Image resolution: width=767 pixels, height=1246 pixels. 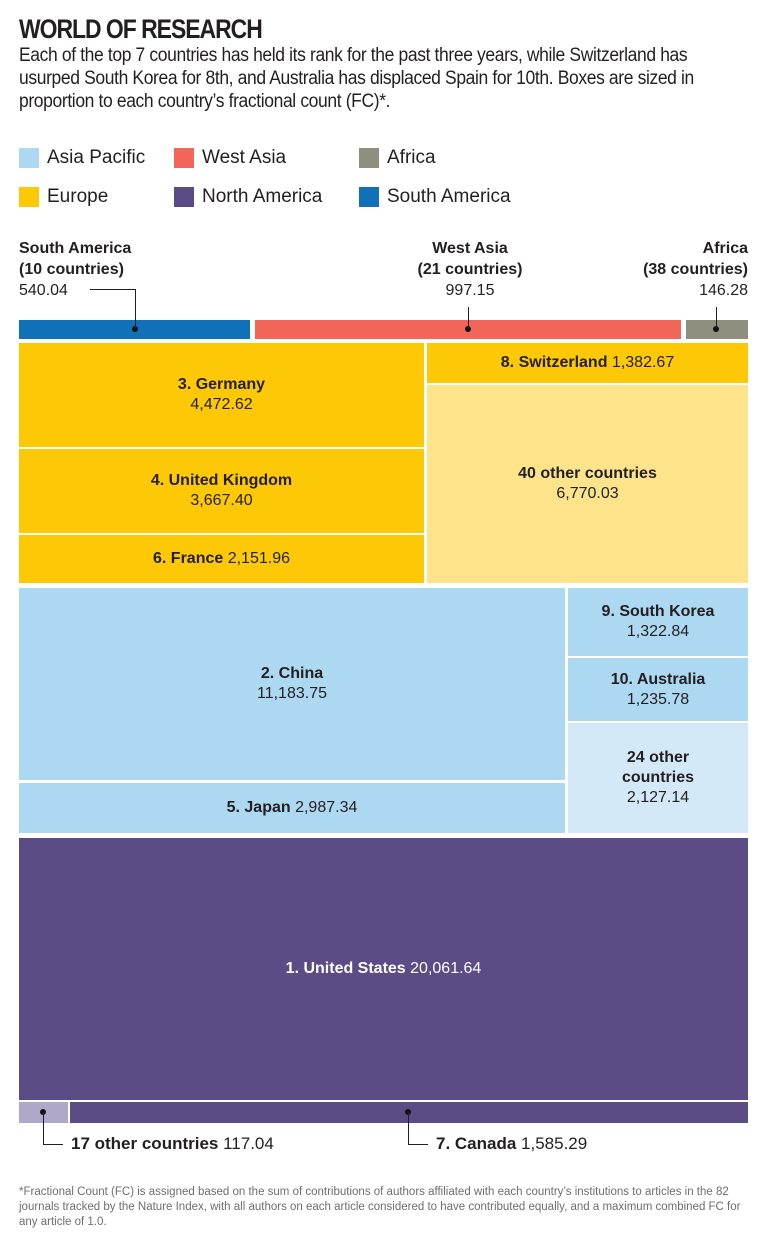 What do you see at coordinates (725, 248) in the screenshot?
I see `box-label: Africa` at bounding box center [725, 248].